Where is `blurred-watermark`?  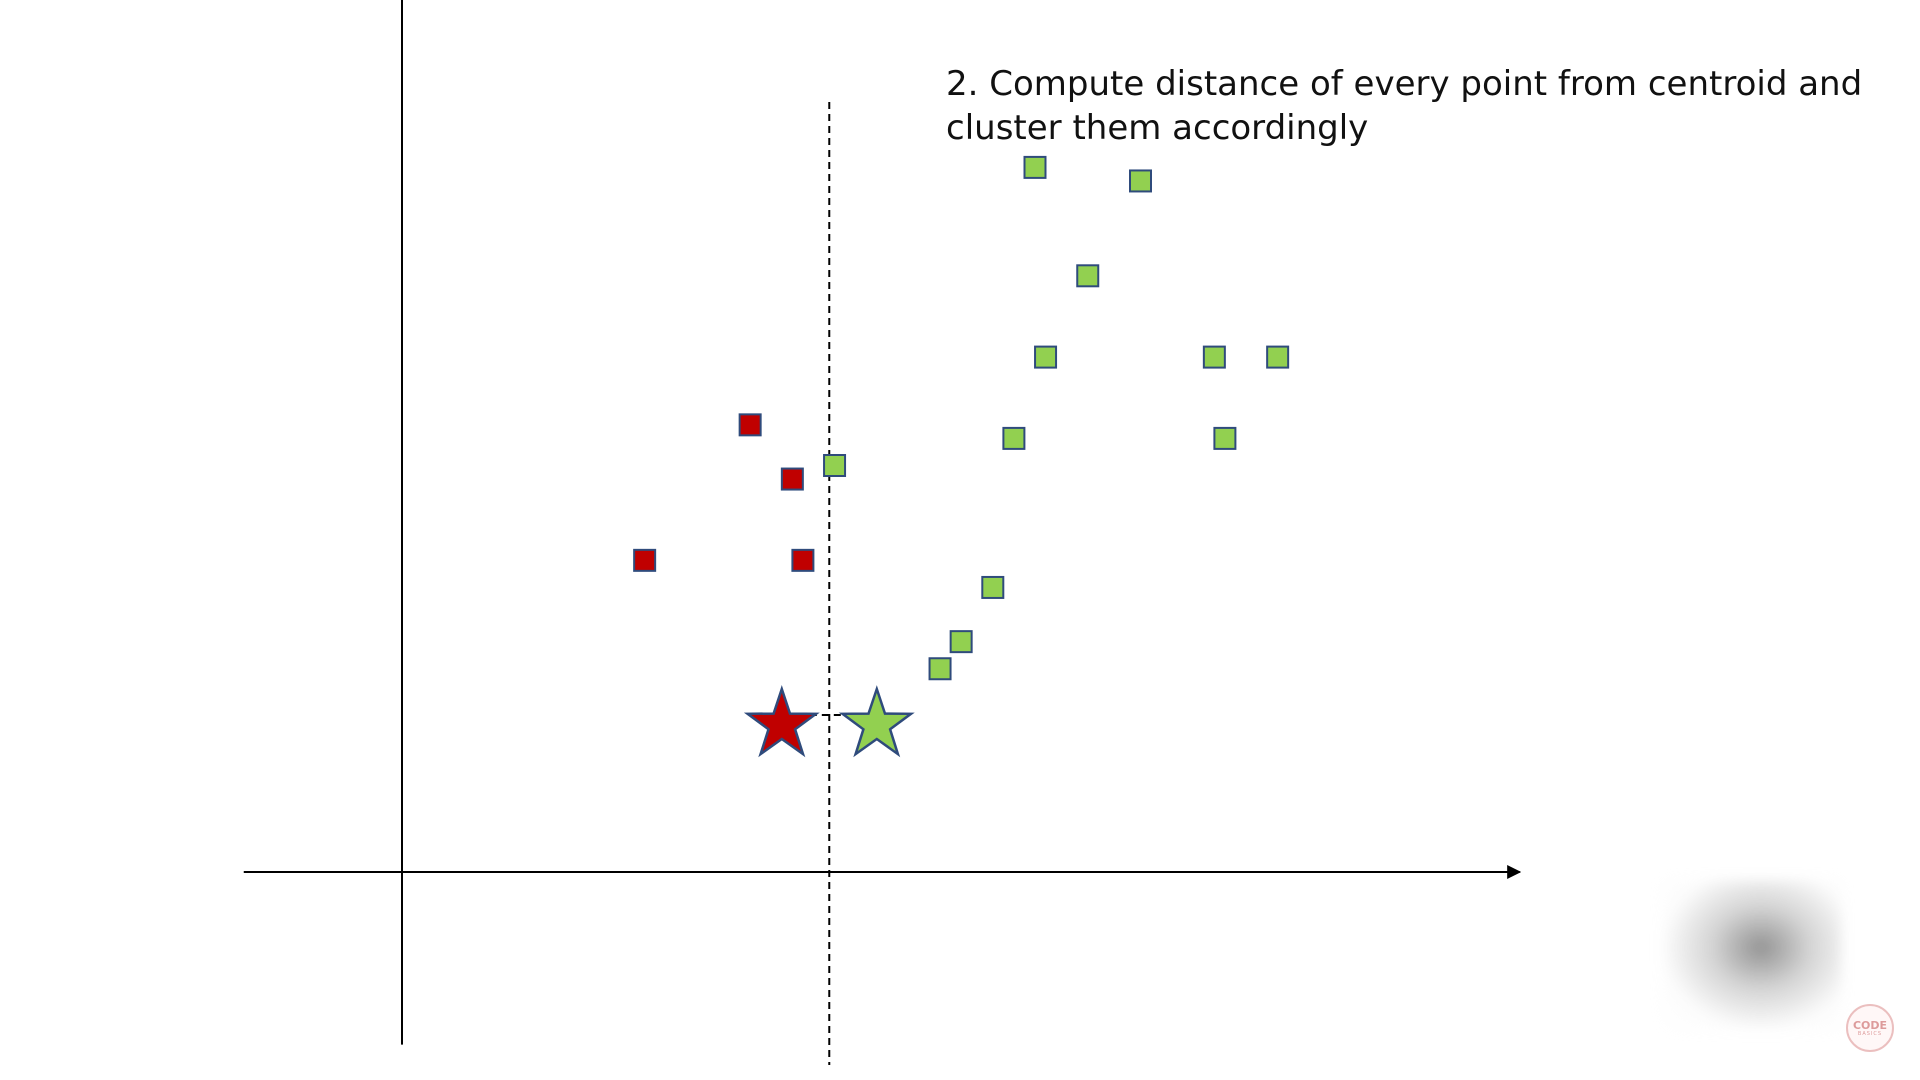
blurred-watermark is located at coordinates (1752, 955).